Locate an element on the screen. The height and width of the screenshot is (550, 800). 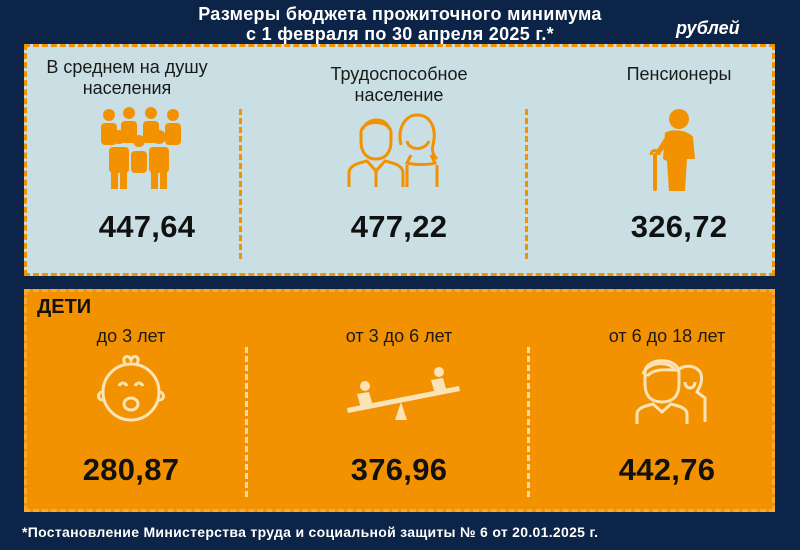
elderly-person-icon is located at coordinates (672, 150).